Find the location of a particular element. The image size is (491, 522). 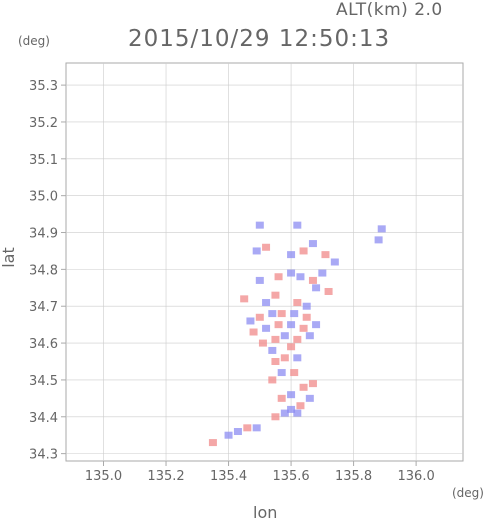

altitude-label: ALT(km) 2.0 is located at coordinates (389, 10).